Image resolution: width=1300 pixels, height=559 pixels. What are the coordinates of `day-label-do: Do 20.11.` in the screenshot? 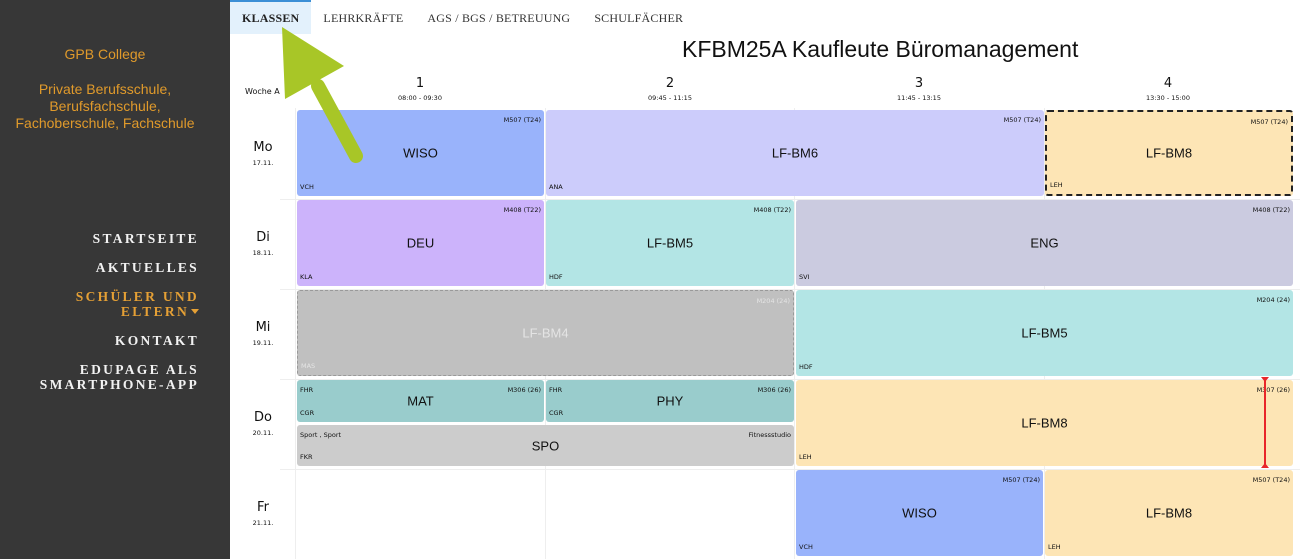 It's located at (263, 423).